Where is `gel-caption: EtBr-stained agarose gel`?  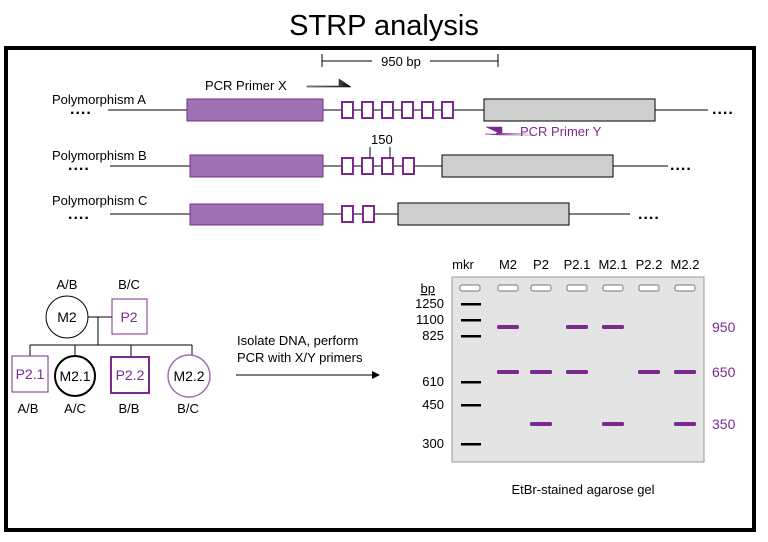 gel-caption: EtBr-stained agarose gel is located at coordinates (582, 489).